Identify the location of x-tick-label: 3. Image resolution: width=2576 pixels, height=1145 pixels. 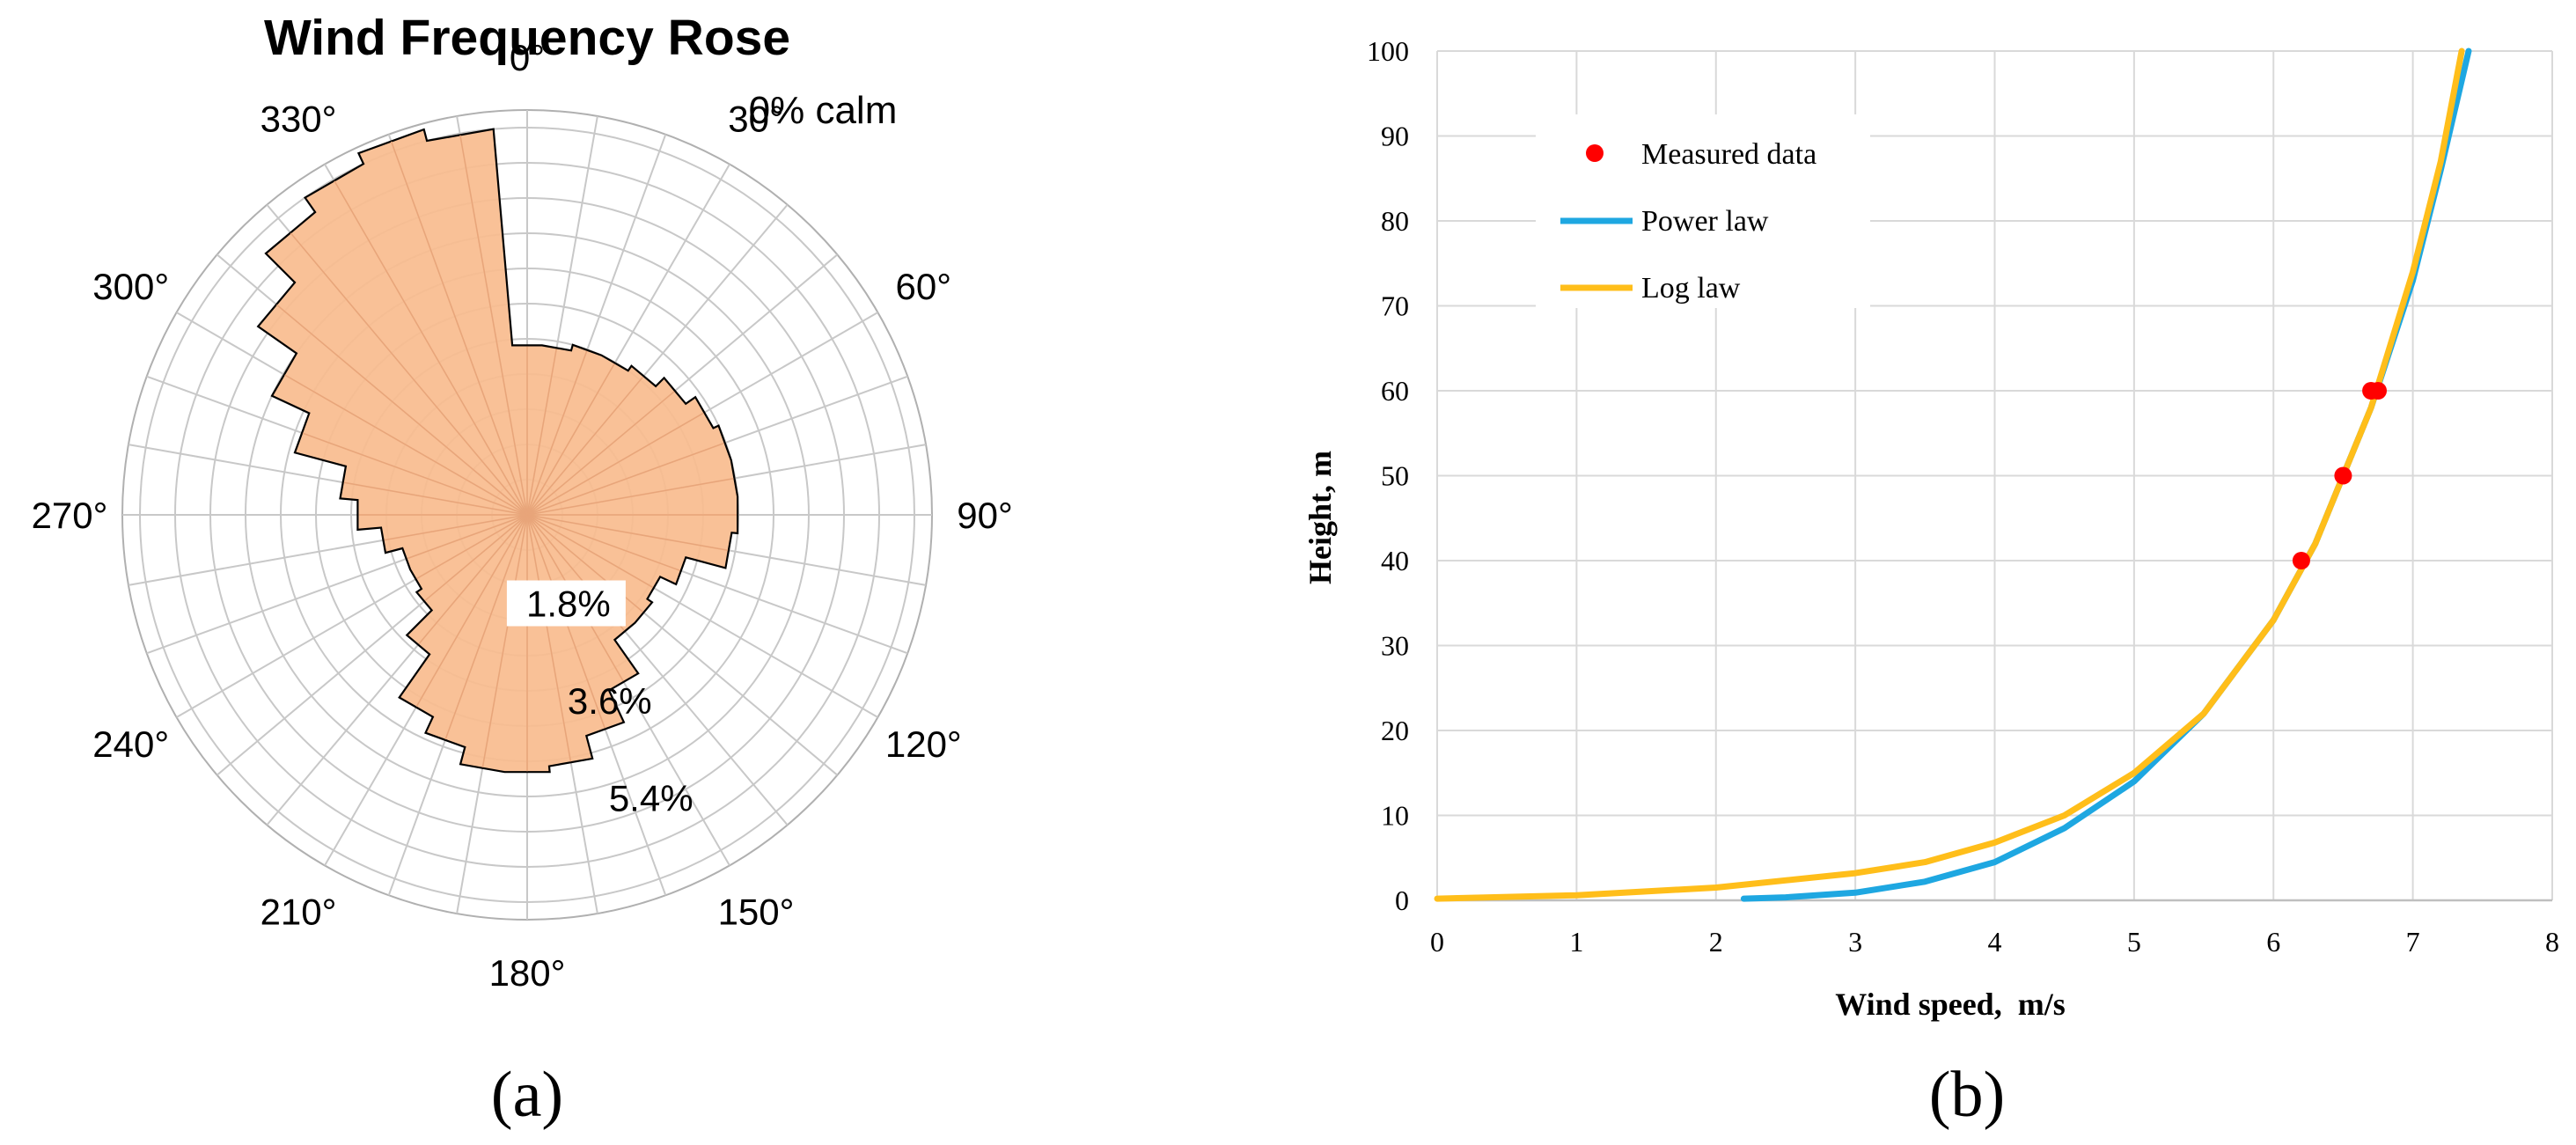
(1855, 942).